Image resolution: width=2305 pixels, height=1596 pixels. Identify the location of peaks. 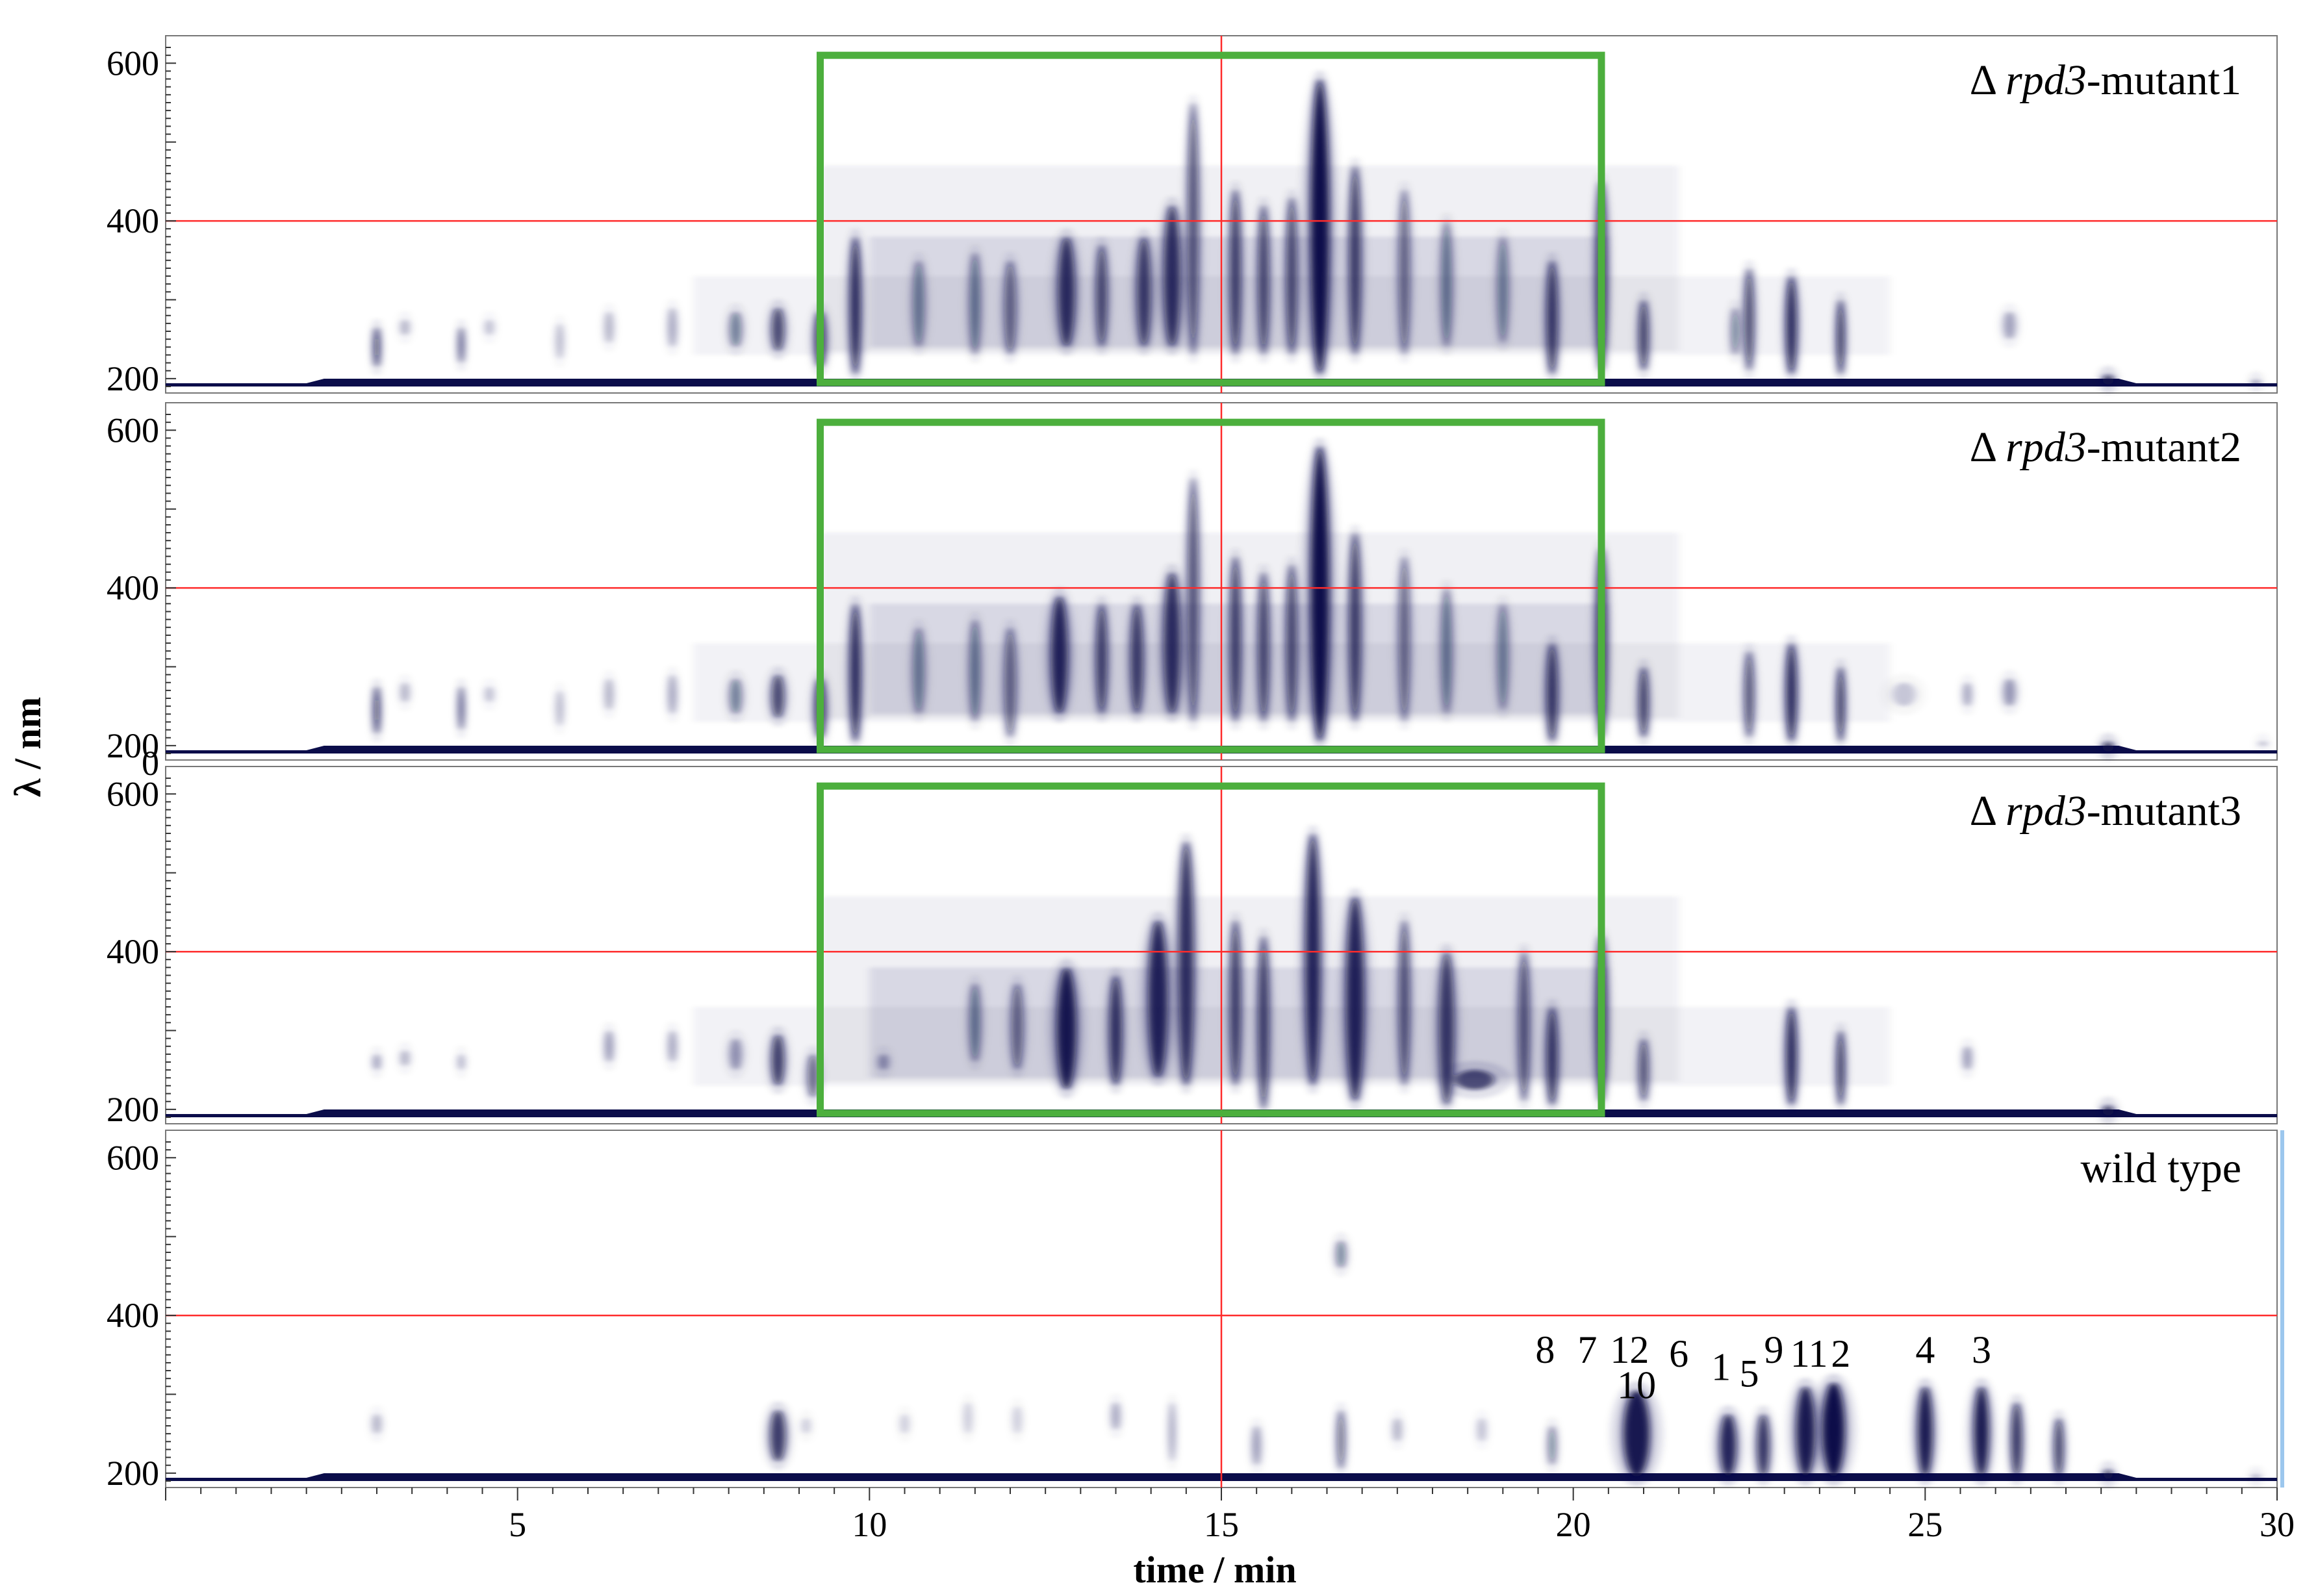
(1316, 1360).